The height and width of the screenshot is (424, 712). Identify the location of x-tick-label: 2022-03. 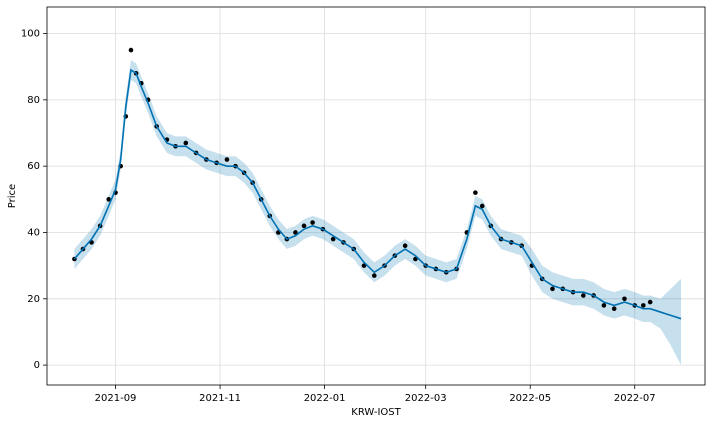
(426, 398).